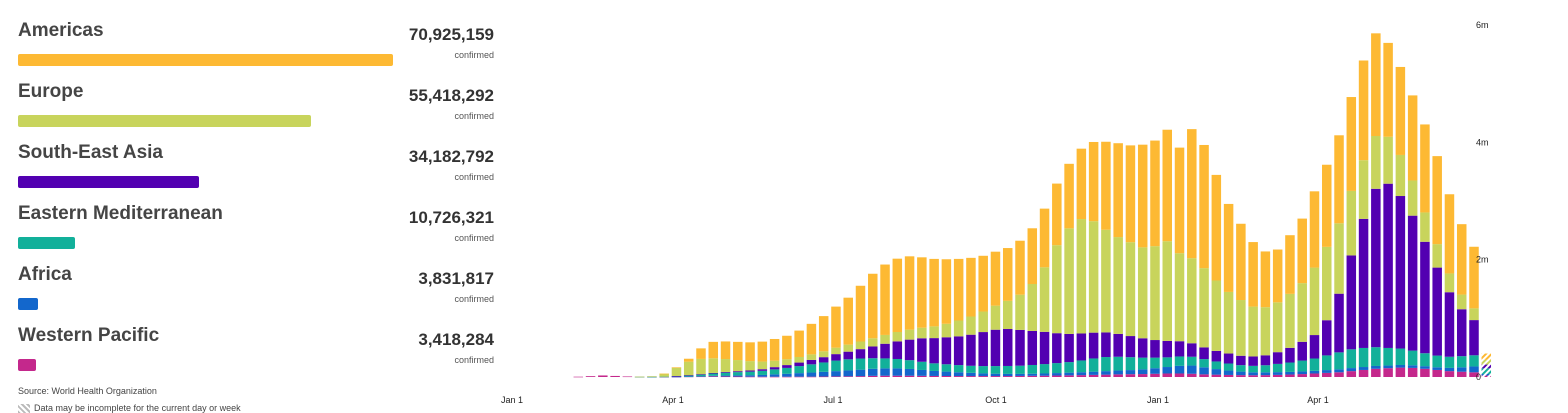 The image size is (1568, 413). What do you see at coordinates (451, 34) in the screenshot?
I see `region-confirmed-count: 70,925,159` at bounding box center [451, 34].